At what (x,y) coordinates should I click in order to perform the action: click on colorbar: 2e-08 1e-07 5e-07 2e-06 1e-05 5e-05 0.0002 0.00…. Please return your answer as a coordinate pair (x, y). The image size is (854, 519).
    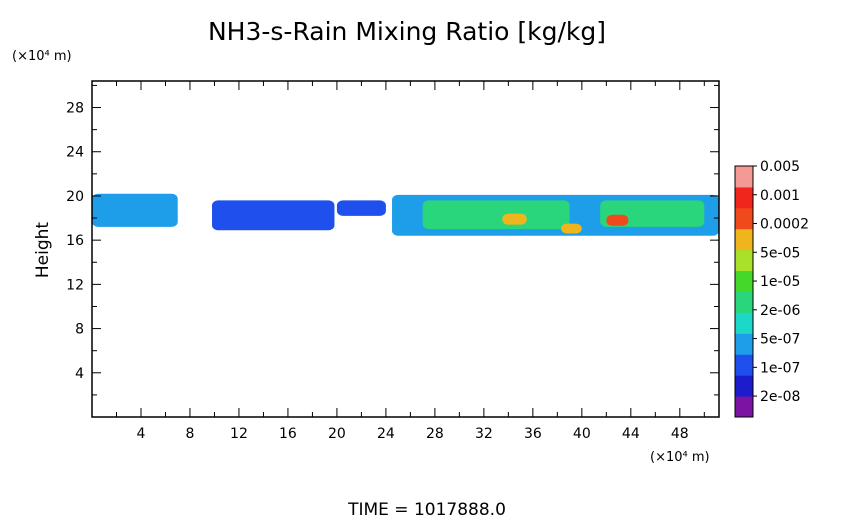
    Looking at the image, I should click on (771, 288).